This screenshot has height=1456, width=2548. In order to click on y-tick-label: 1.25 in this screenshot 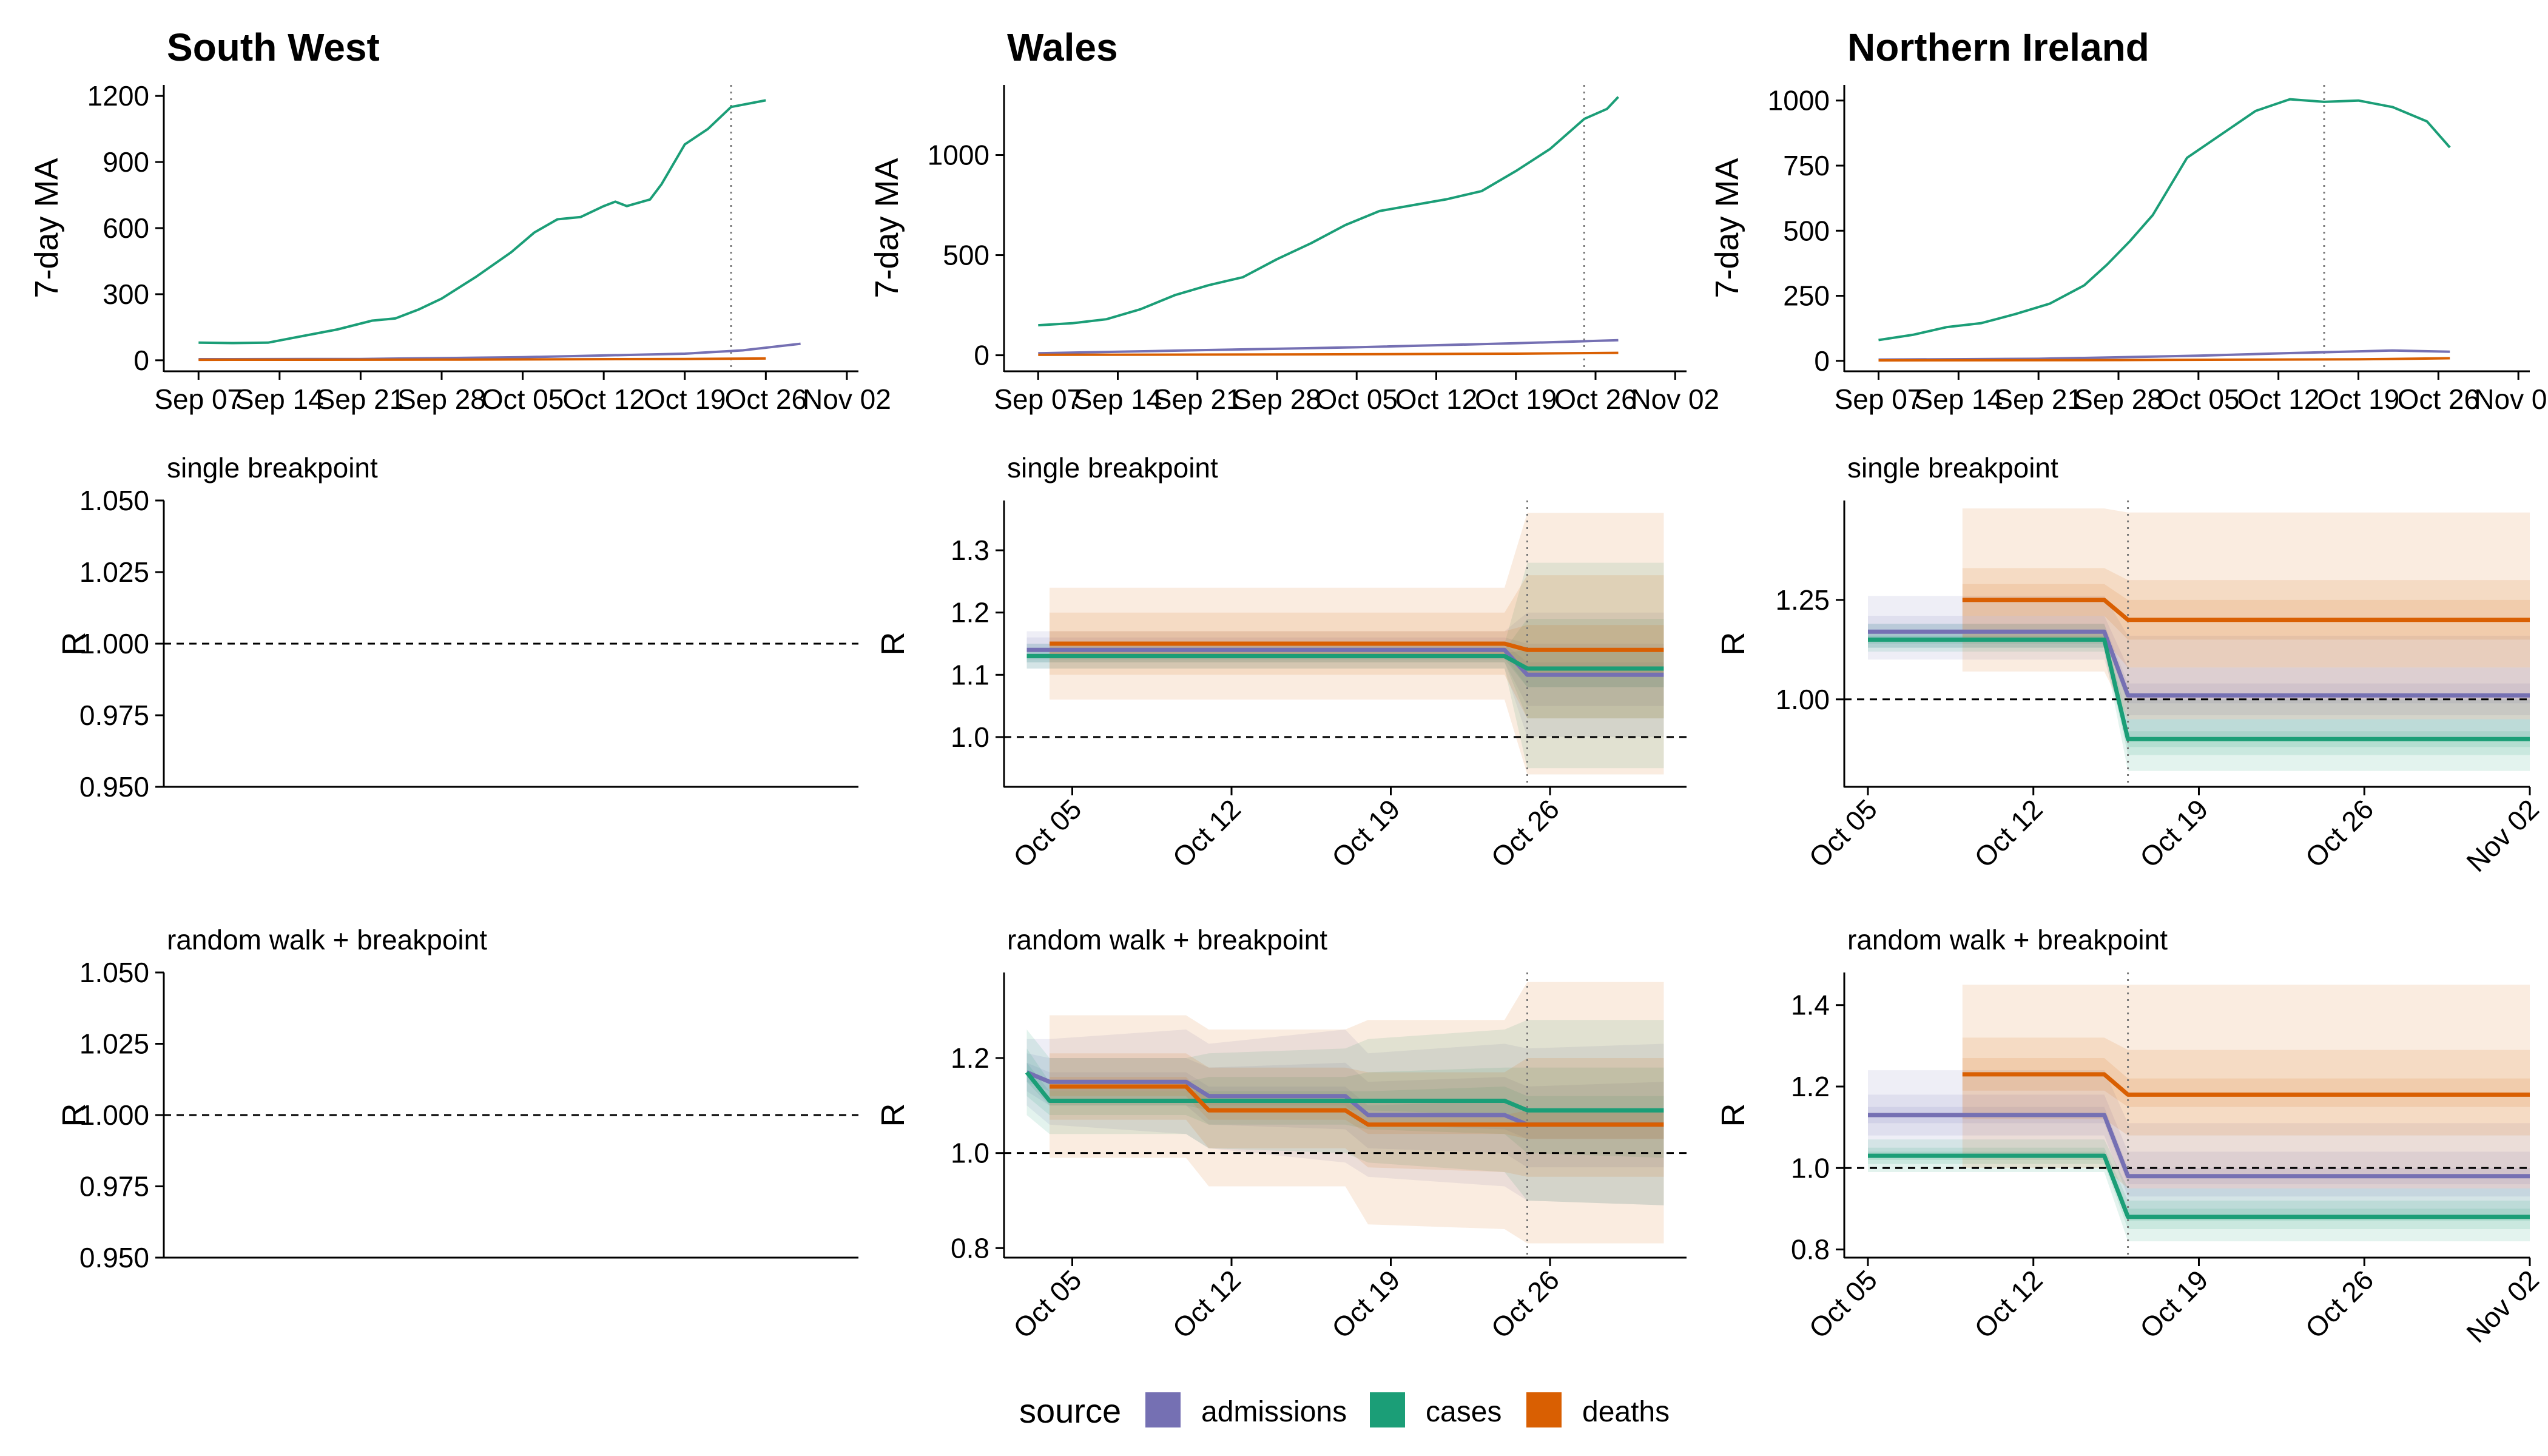, I will do `click(1802, 600)`.